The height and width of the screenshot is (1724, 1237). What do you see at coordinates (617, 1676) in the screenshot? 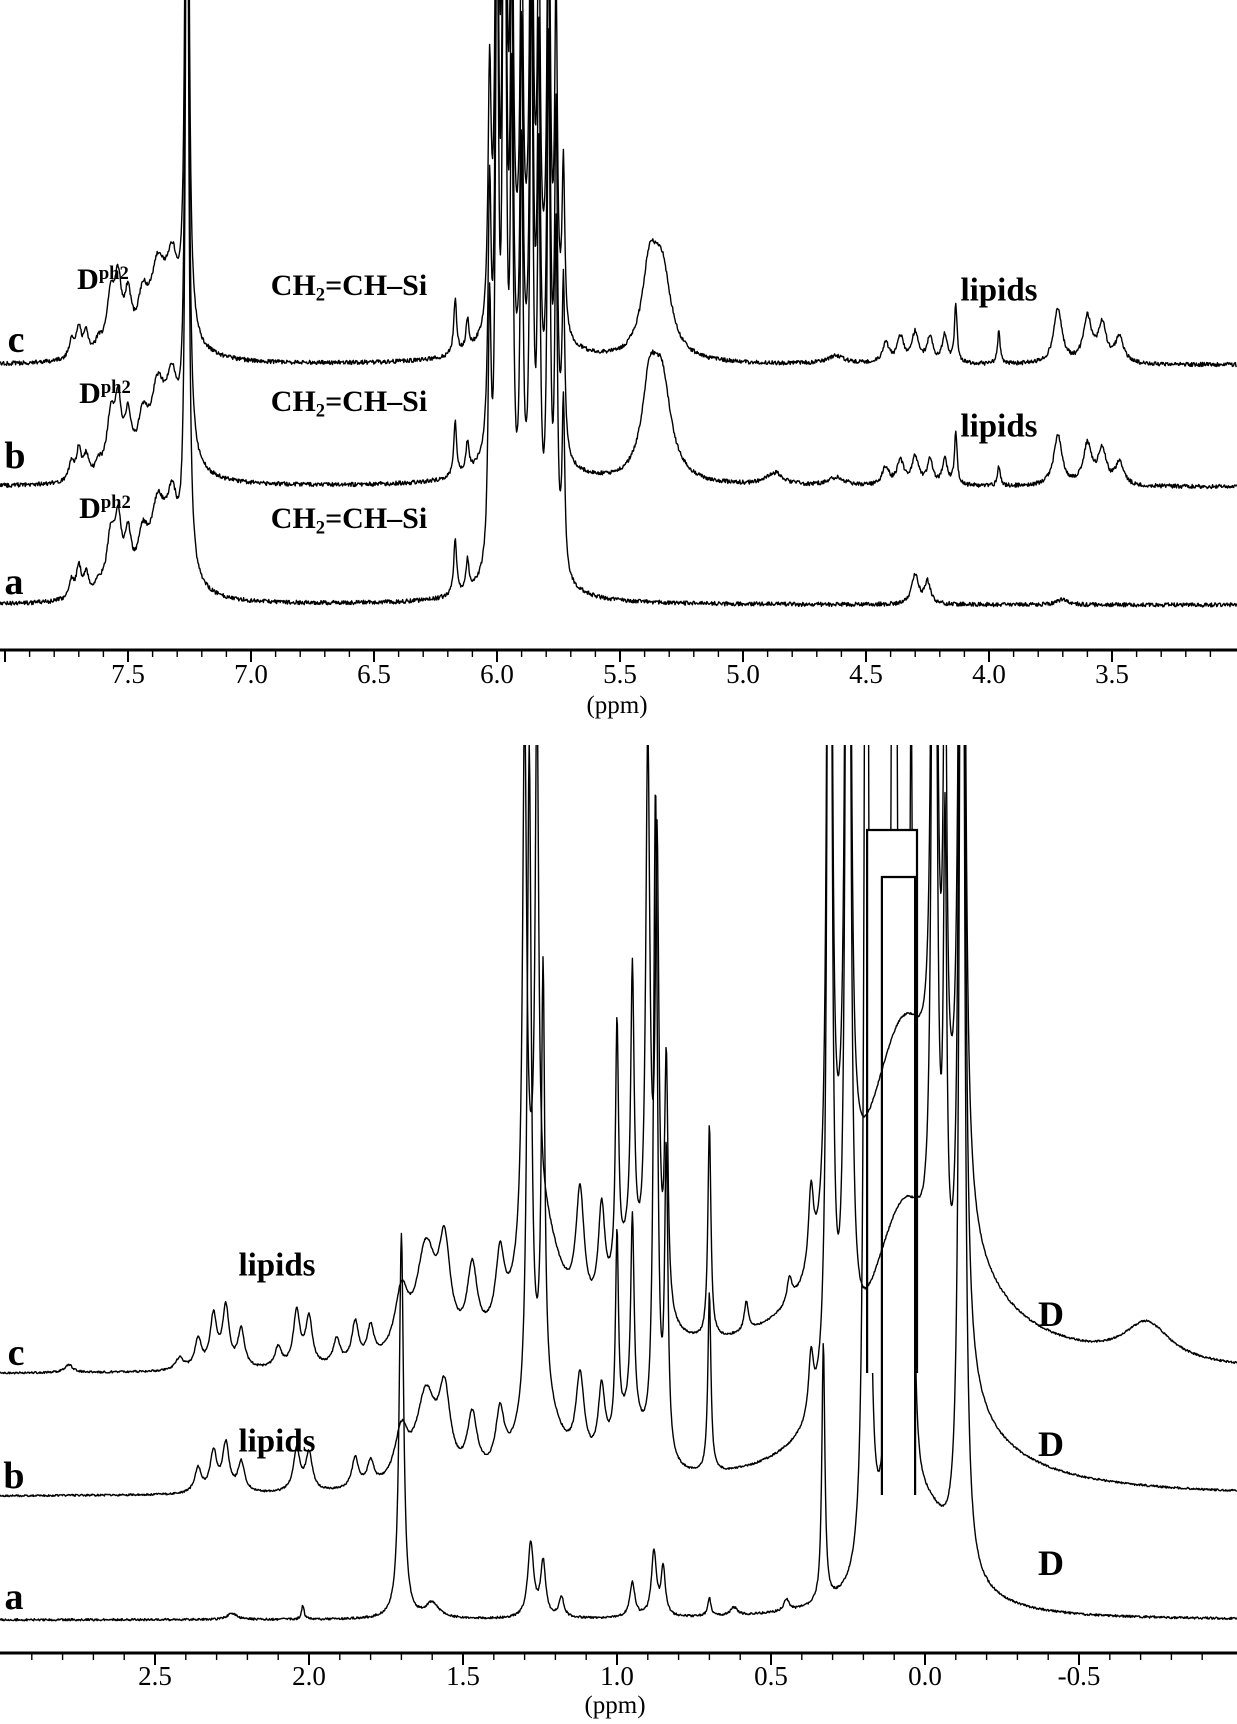
I see `axis-tick-label: 1.0` at bounding box center [617, 1676].